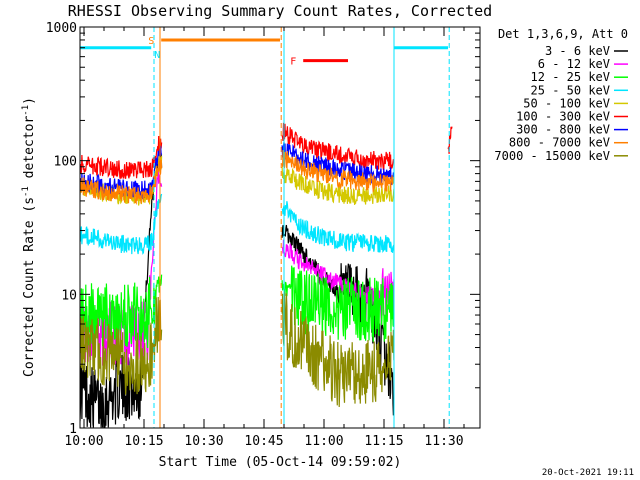 The width and height of the screenshot is (640, 480). What do you see at coordinates (83, 441) in the screenshot?
I see `x-tick-label: 10:00` at bounding box center [83, 441].